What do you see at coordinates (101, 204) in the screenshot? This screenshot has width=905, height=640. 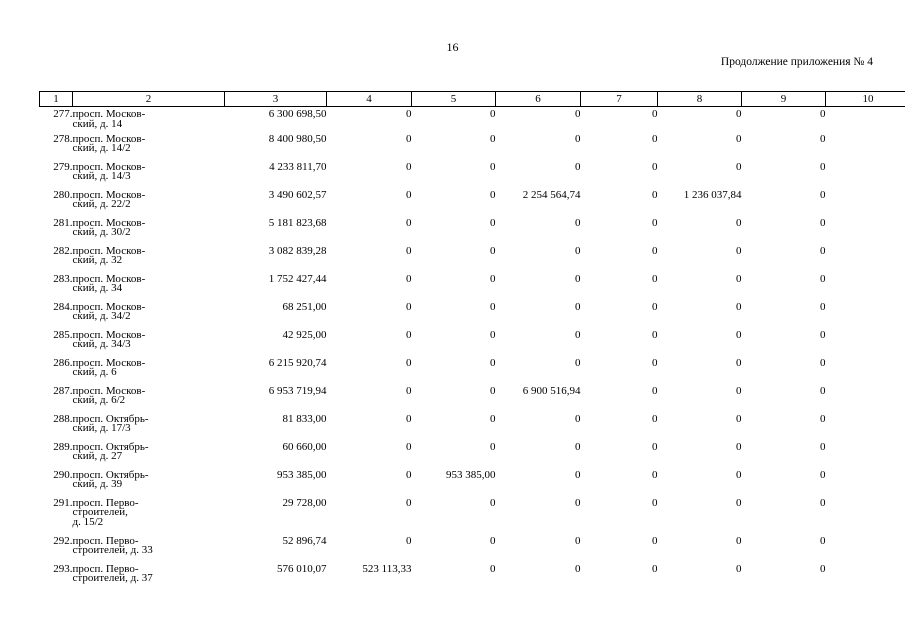 I see `address-line: ский, д. 22/2` at bounding box center [101, 204].